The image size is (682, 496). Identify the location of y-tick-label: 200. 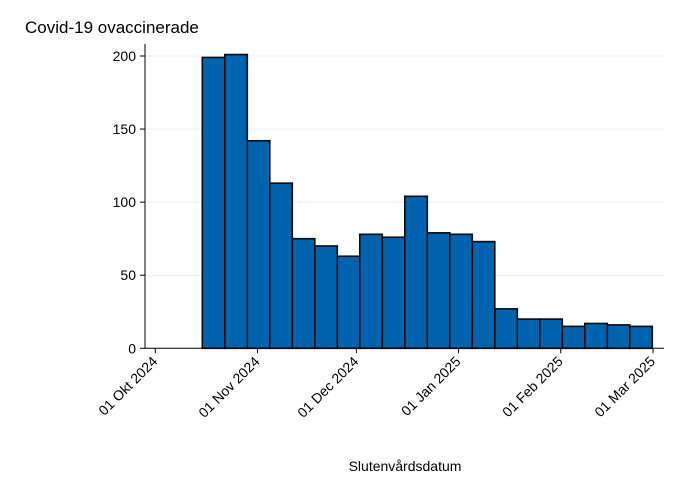
(125, 56).